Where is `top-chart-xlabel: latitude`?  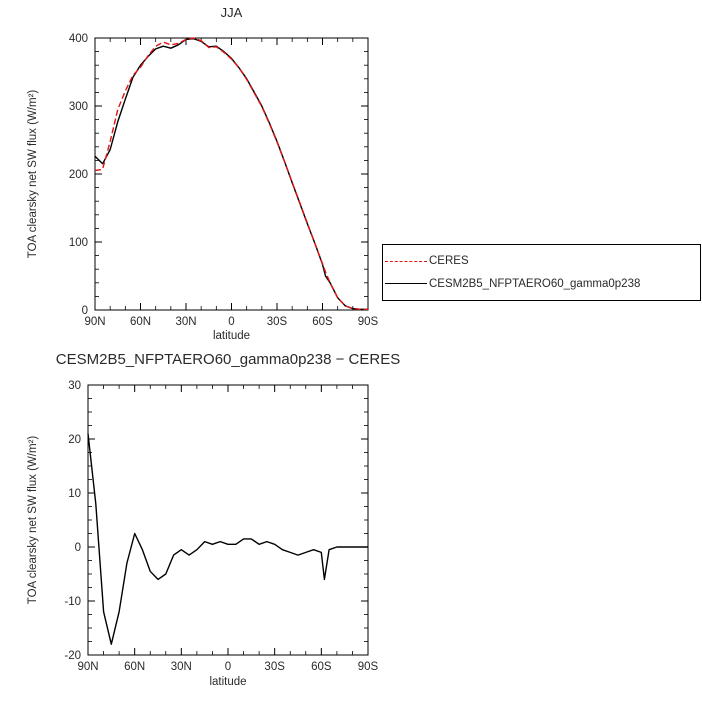 top-chart-xlabel: latitude is located at coordinates (231, 336).